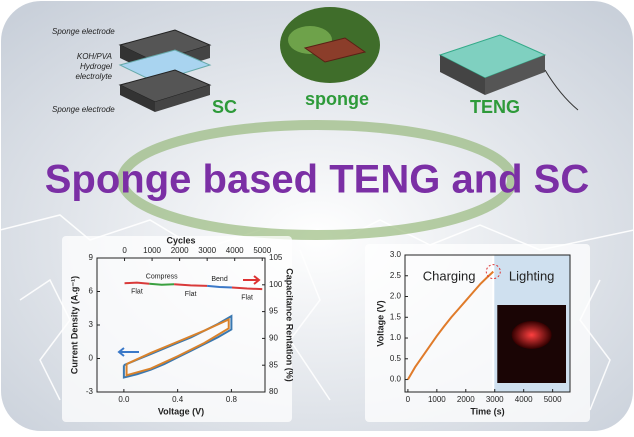  I want to click on y-axis-label: Voltage (V), so click(380, 323).